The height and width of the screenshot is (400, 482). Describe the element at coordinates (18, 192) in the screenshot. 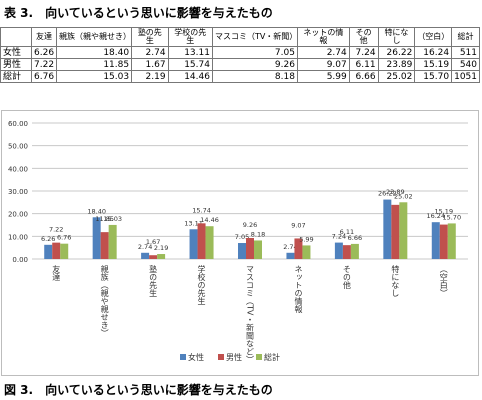

I see `y-tick-label: 30.00` at that location.